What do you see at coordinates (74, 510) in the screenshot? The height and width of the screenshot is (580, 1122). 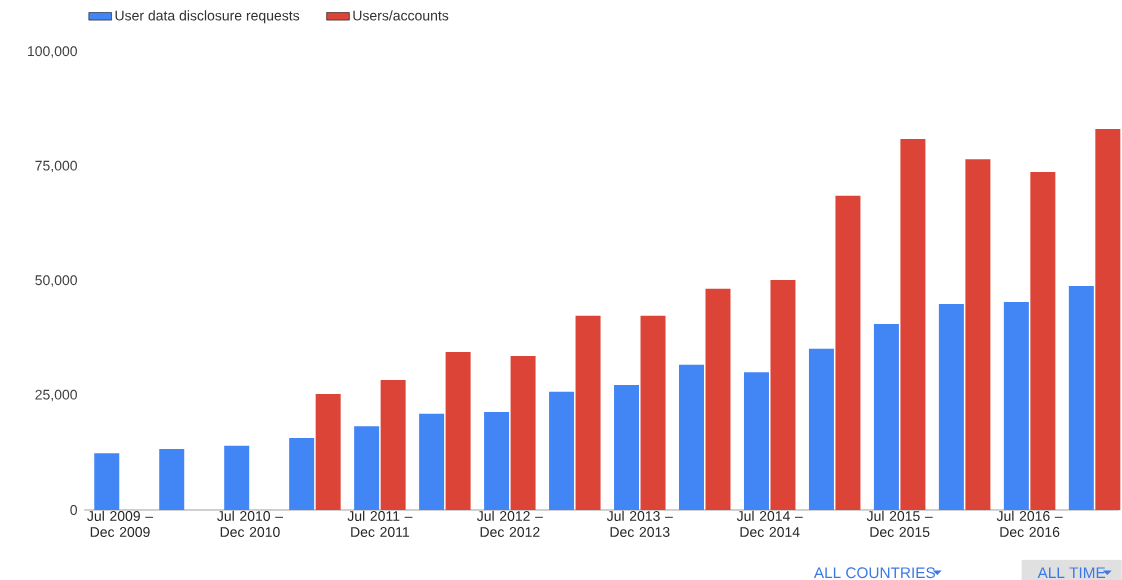 I see `y-tick-label: 0` at bounding box center [74, 510].